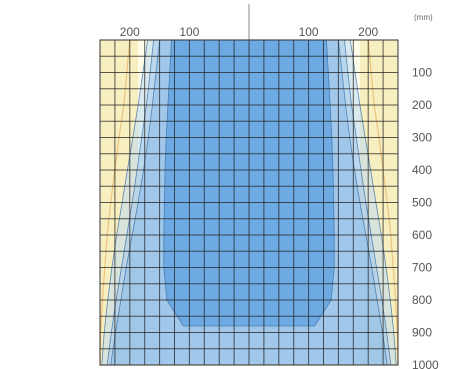 This screenshot has width=457, height=369. Describe the element at coordinates (422, 203) in the screenshot. I see `y-tick-label: 500` at that location.